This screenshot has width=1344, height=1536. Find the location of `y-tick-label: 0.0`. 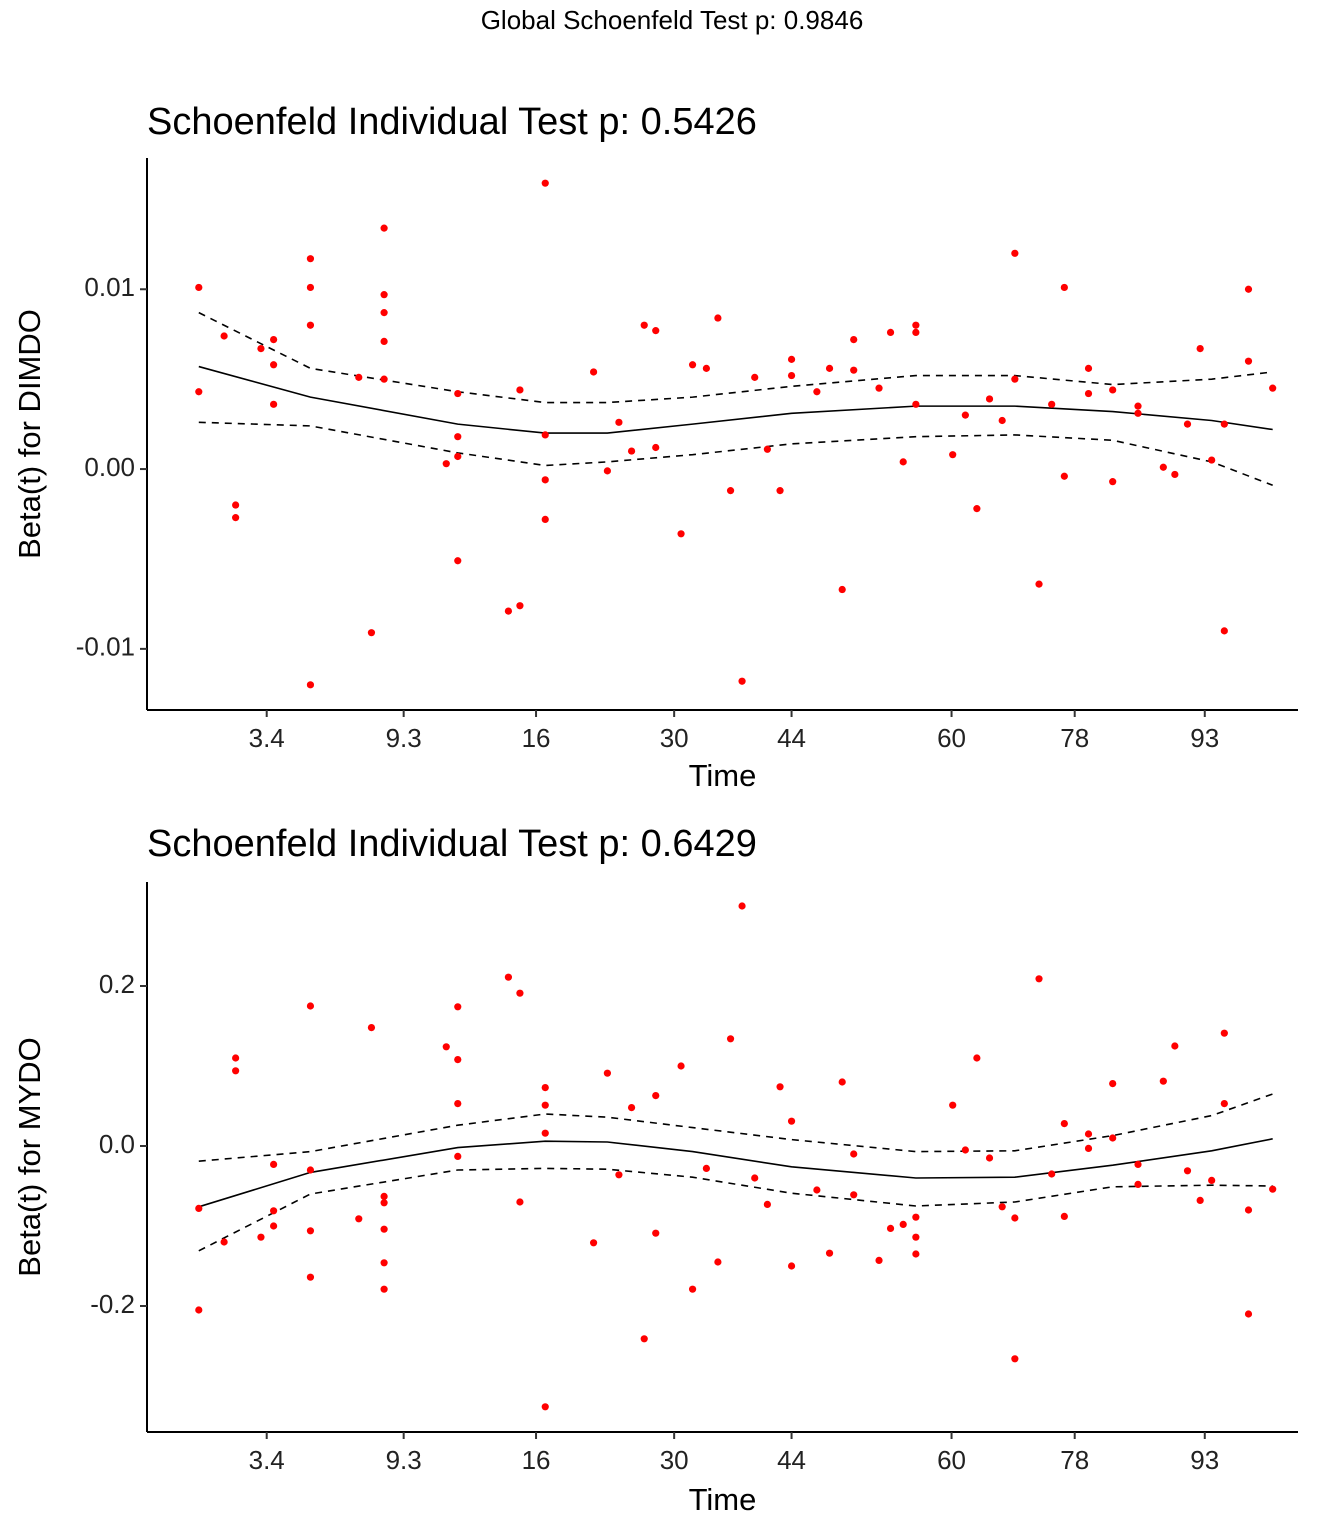

y-tick-label: 0.0 is located at coordinates (117, 1144).